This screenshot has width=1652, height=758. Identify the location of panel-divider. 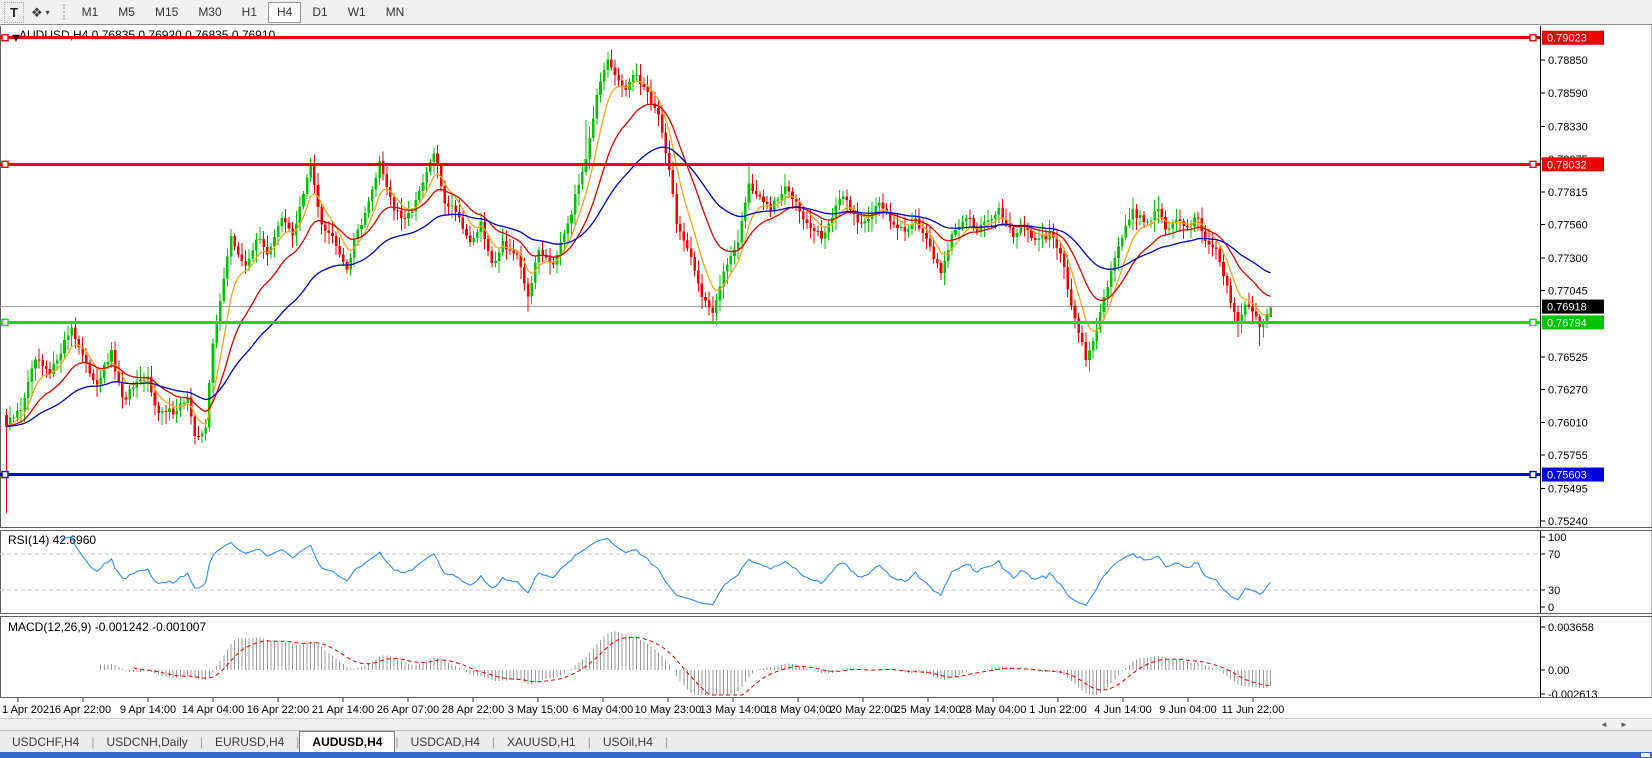
(826, 697).